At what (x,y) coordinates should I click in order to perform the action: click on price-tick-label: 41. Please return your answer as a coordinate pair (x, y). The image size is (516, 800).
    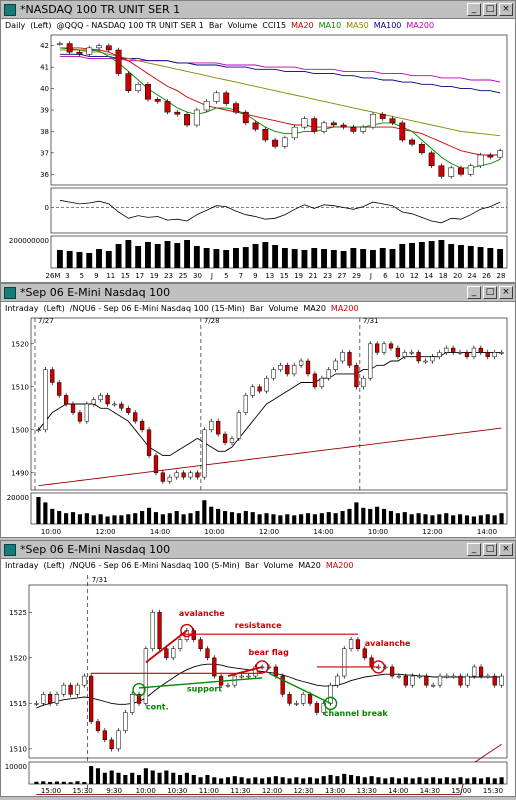
    Looking at the image, I should click on (44, 68).